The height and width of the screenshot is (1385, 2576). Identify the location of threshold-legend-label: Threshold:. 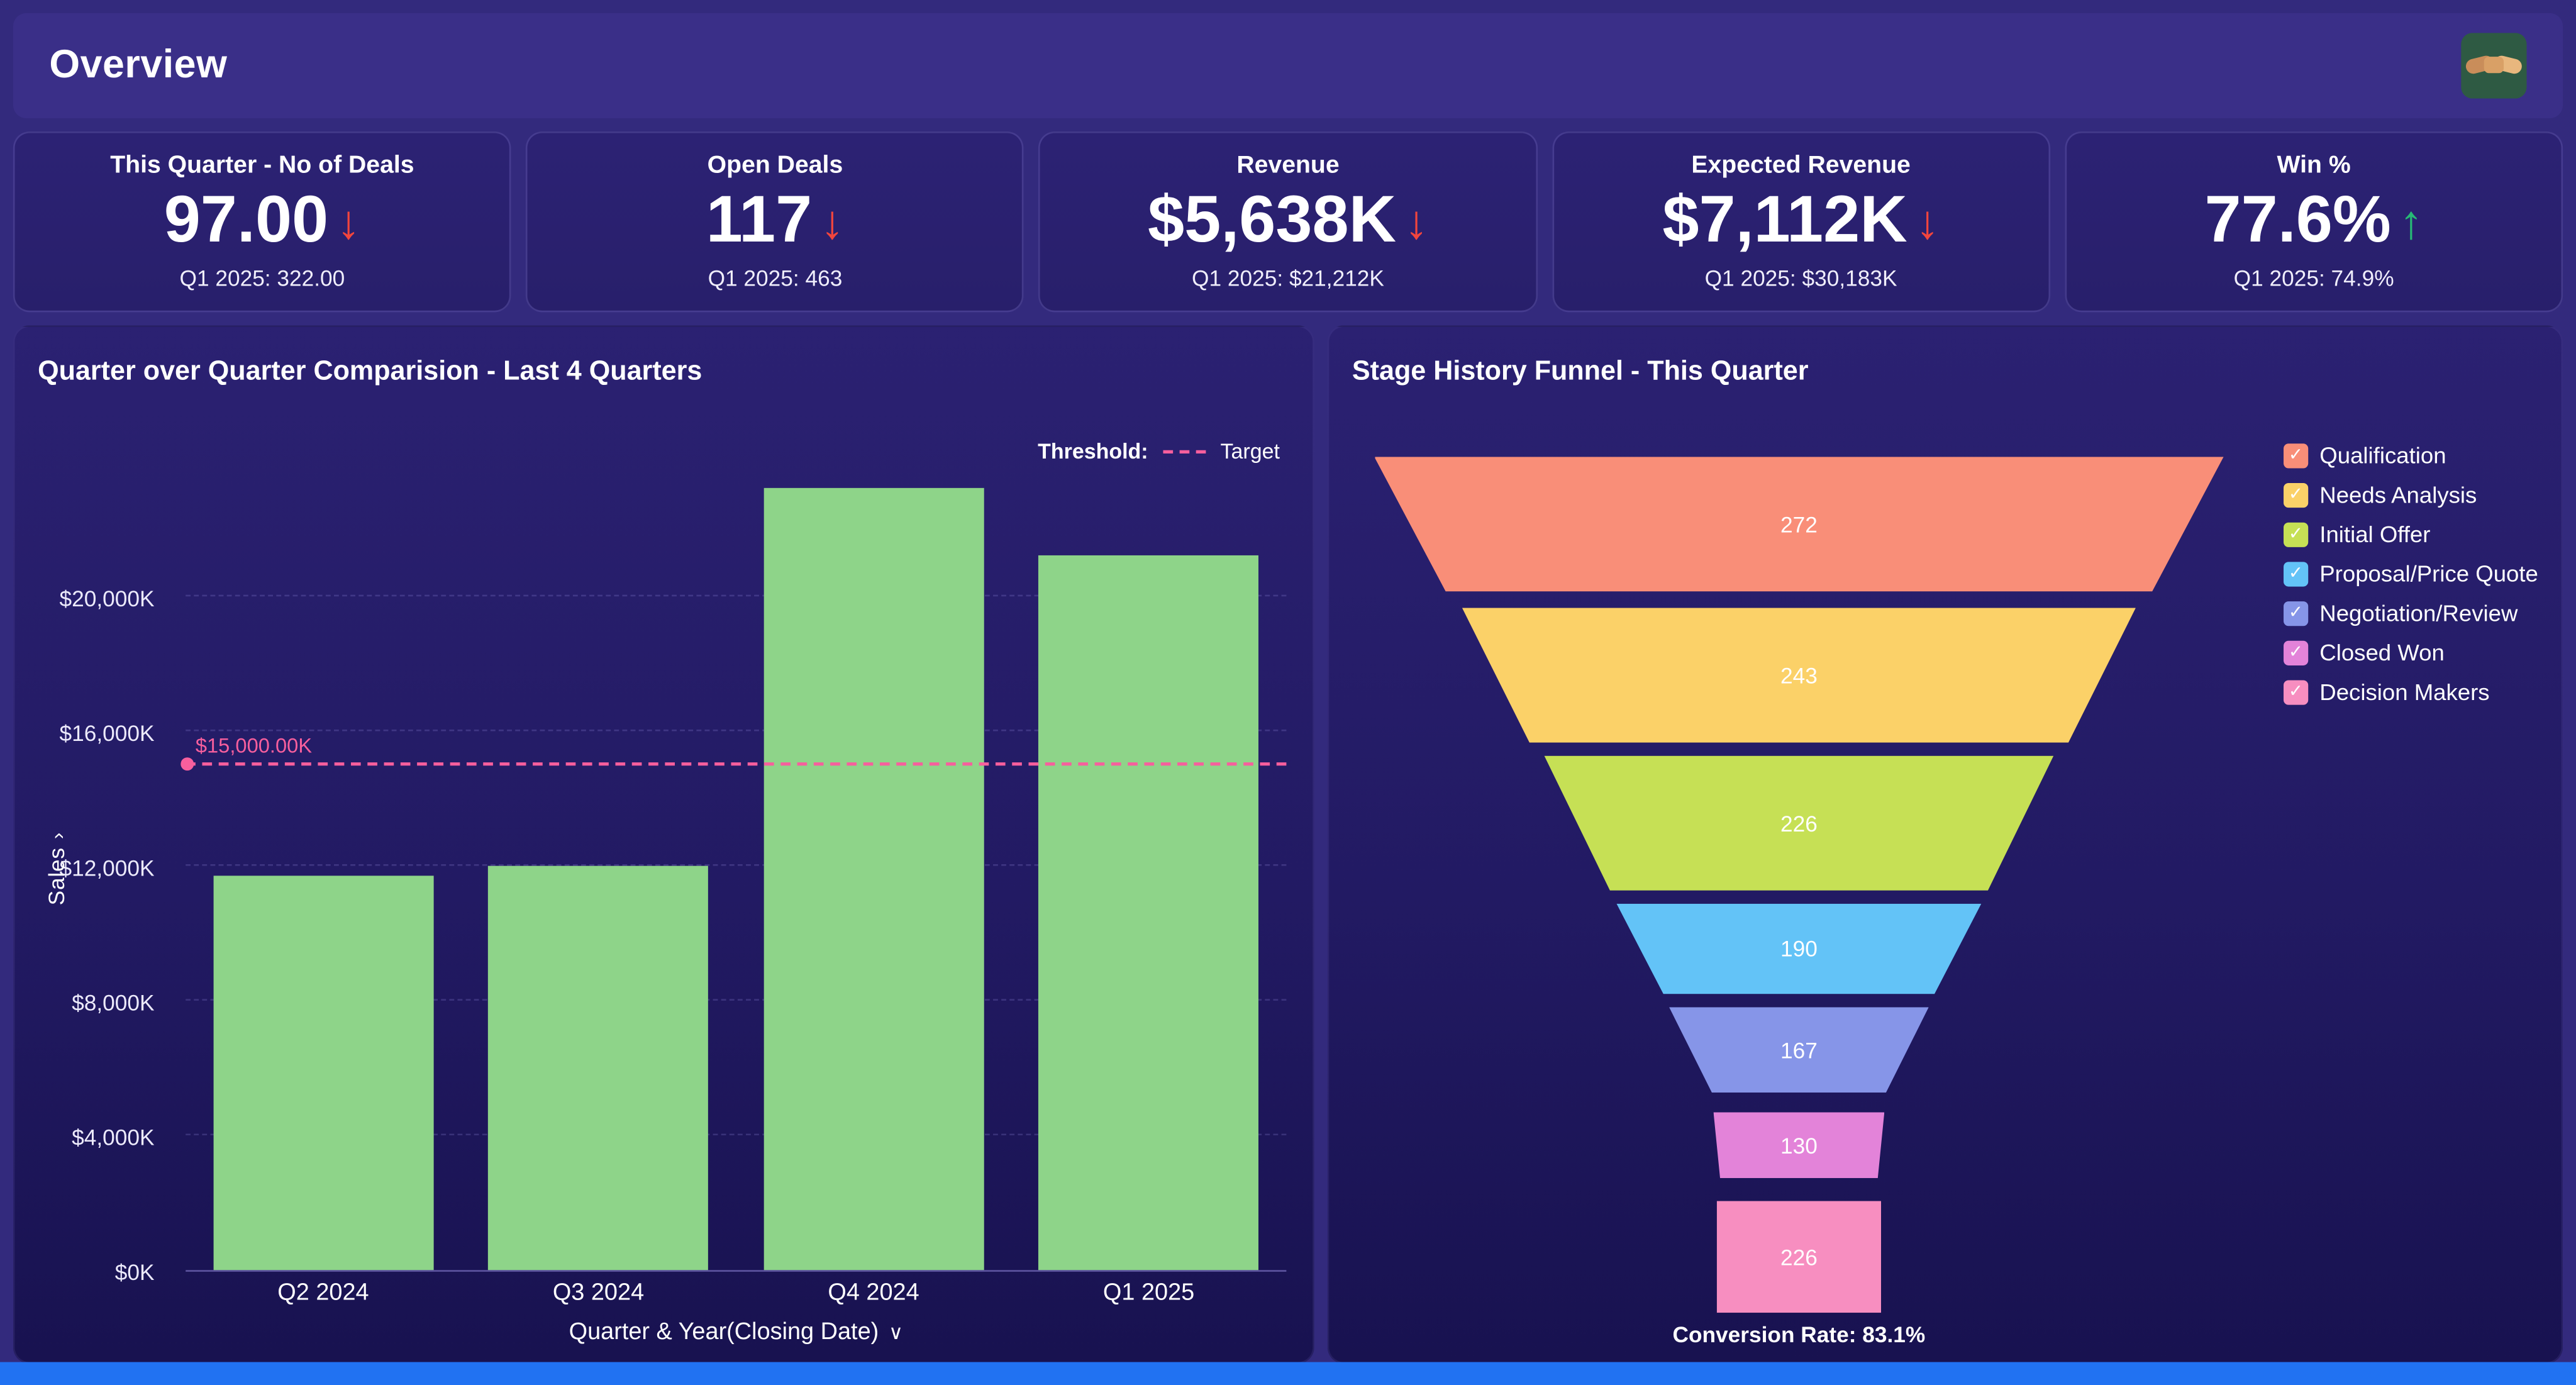
(1093, 451).